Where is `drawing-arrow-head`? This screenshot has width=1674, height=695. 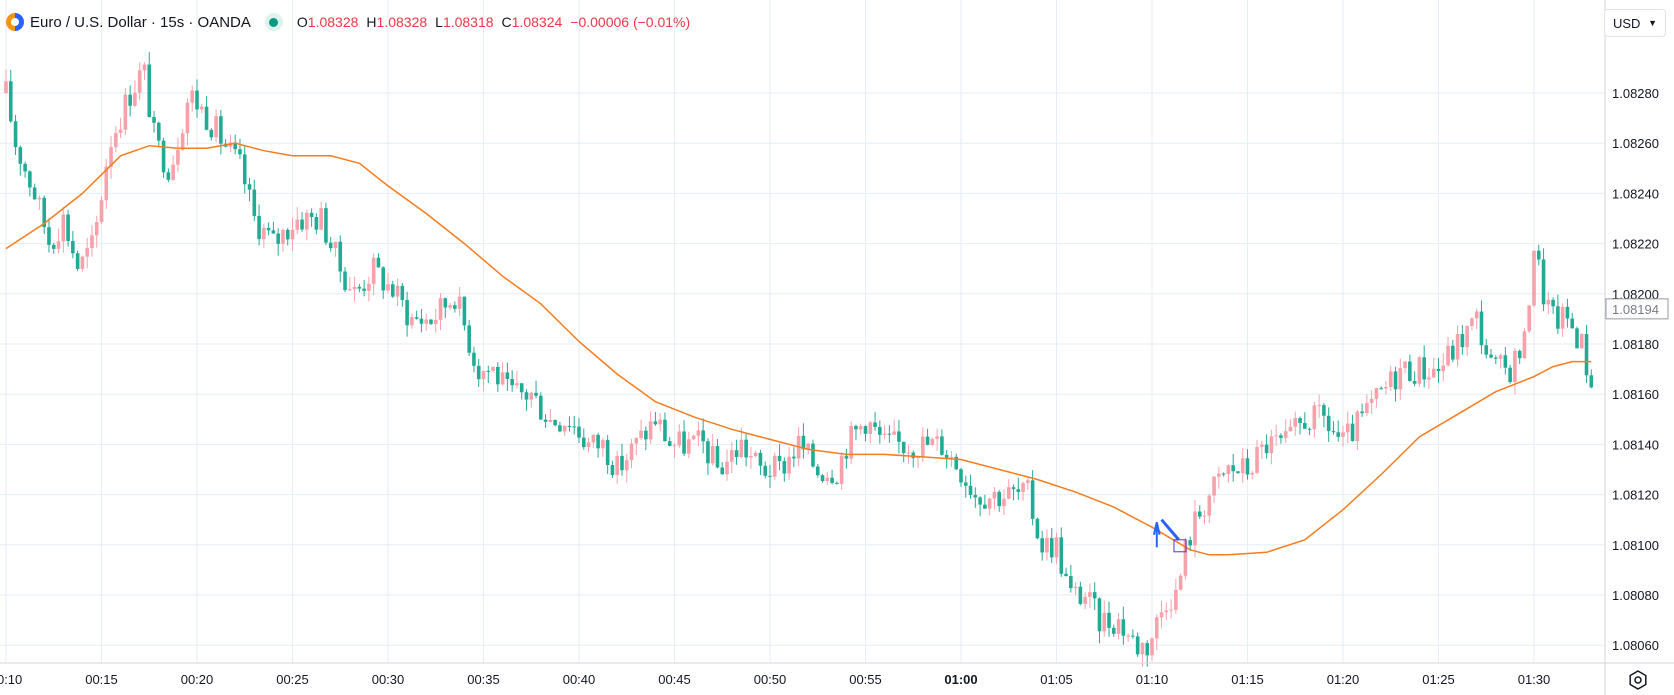
drawing-arrow-head is located at coordinates (1156, 528).